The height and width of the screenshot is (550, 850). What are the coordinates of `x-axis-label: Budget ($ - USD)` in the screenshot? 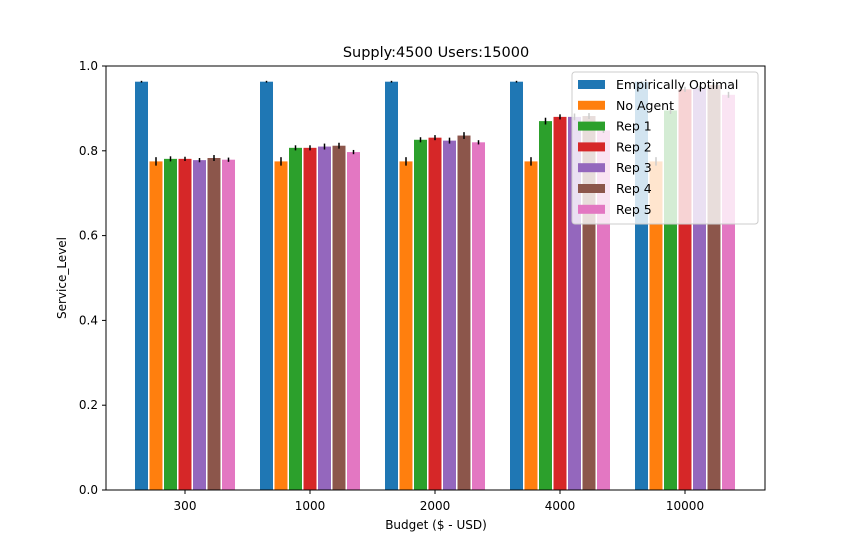 It's located at (436, 525).